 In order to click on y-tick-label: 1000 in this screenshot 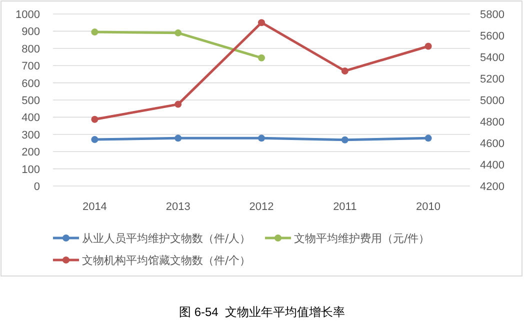, I will do `click(28, 15)`.